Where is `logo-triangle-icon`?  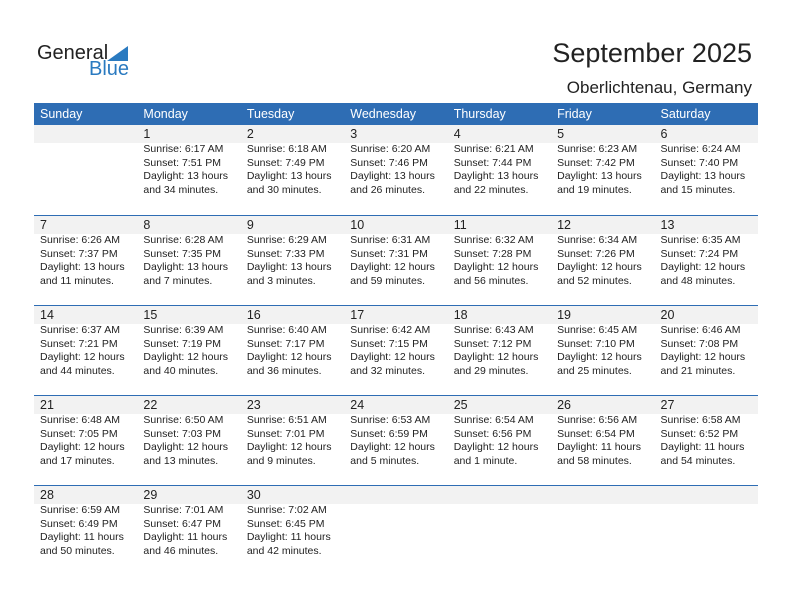 logo-triangle-icon is located at coordinates (117, 53).